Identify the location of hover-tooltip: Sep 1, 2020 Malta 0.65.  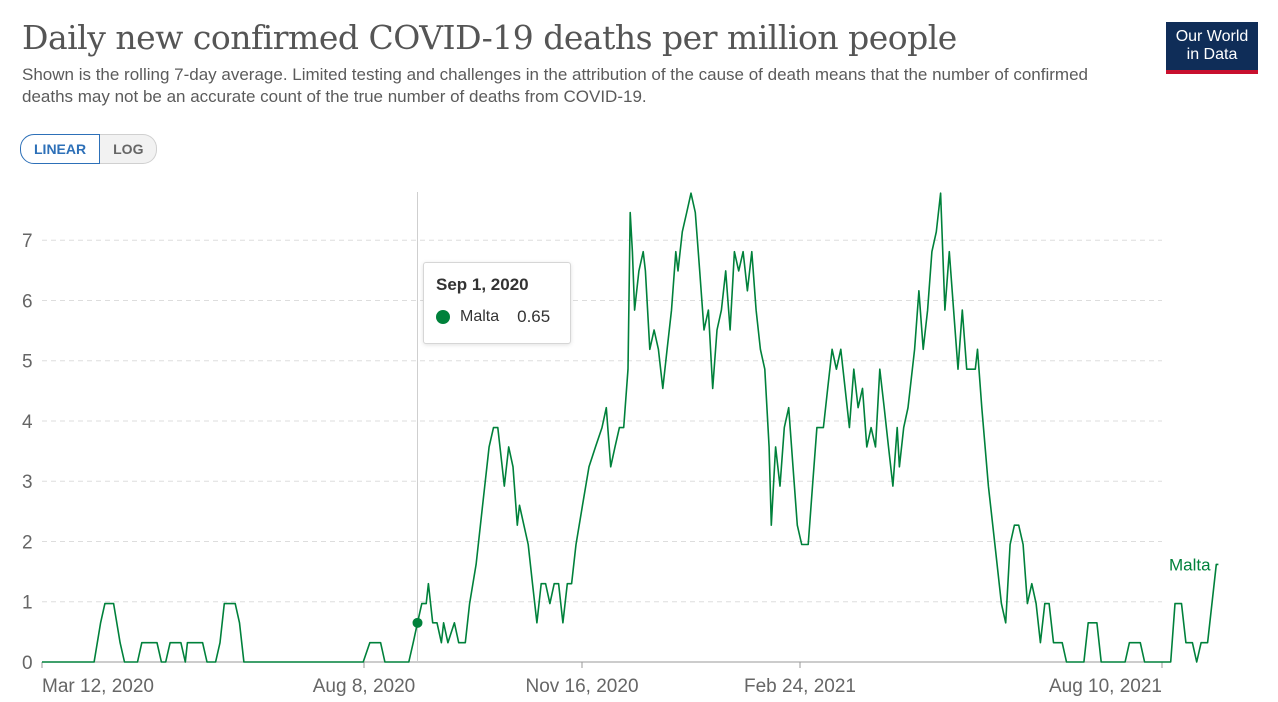
(497, 303).